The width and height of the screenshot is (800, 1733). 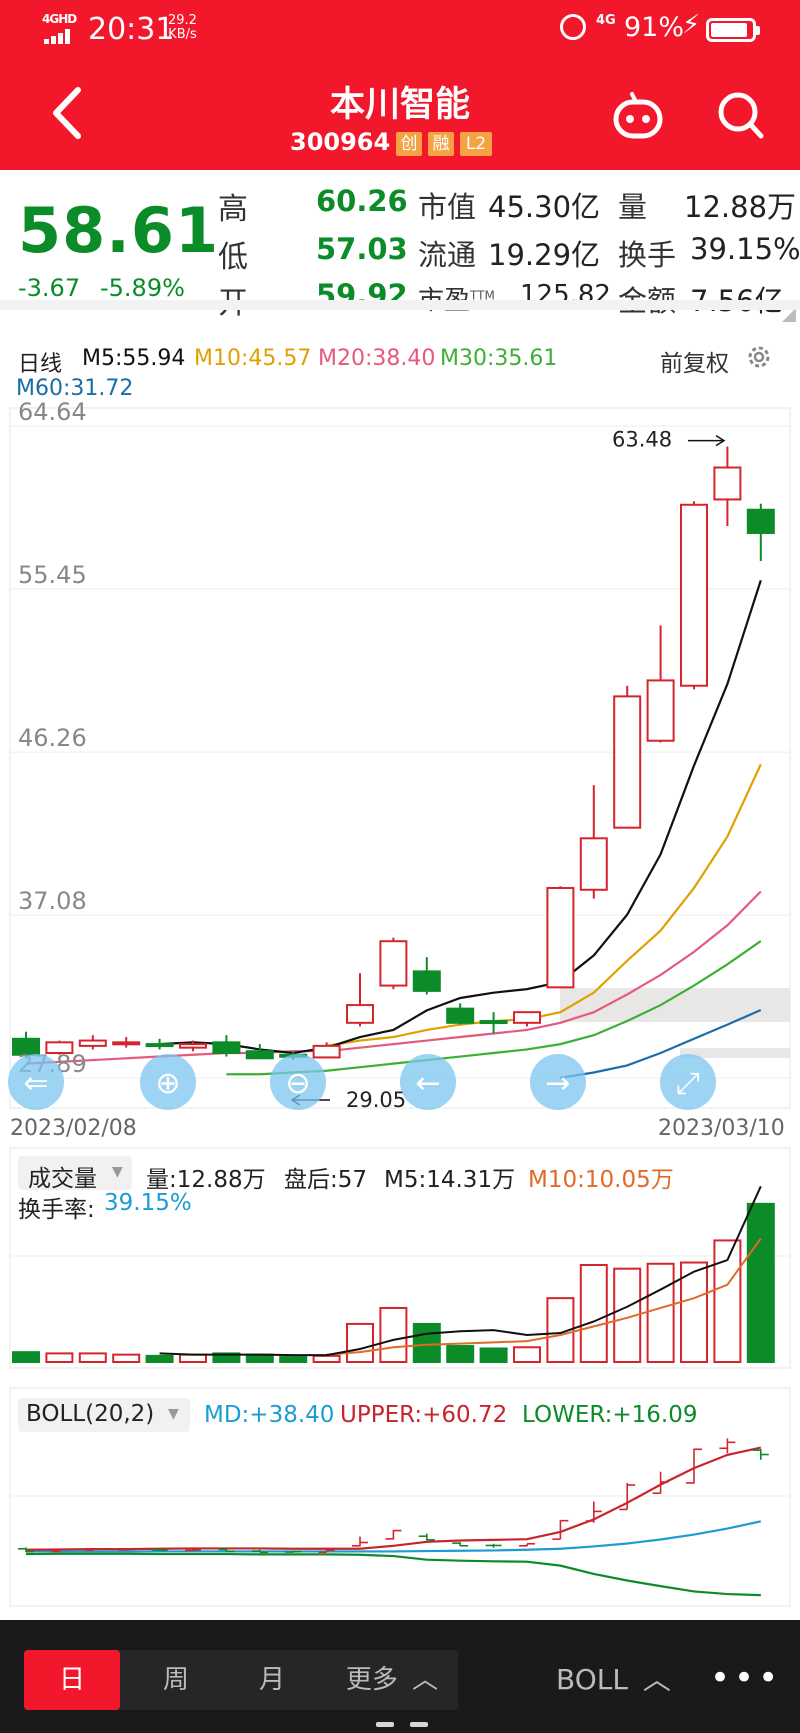 I want to click on robot-assistant-button, so click(x=638, y=115).